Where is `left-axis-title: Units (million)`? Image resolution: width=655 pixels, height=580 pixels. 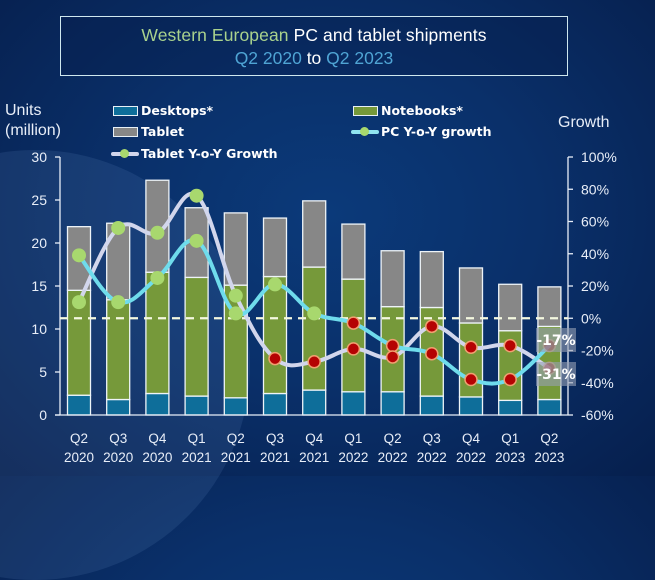 left-axis-title: Units (million) is located at coordinates (33, 121).